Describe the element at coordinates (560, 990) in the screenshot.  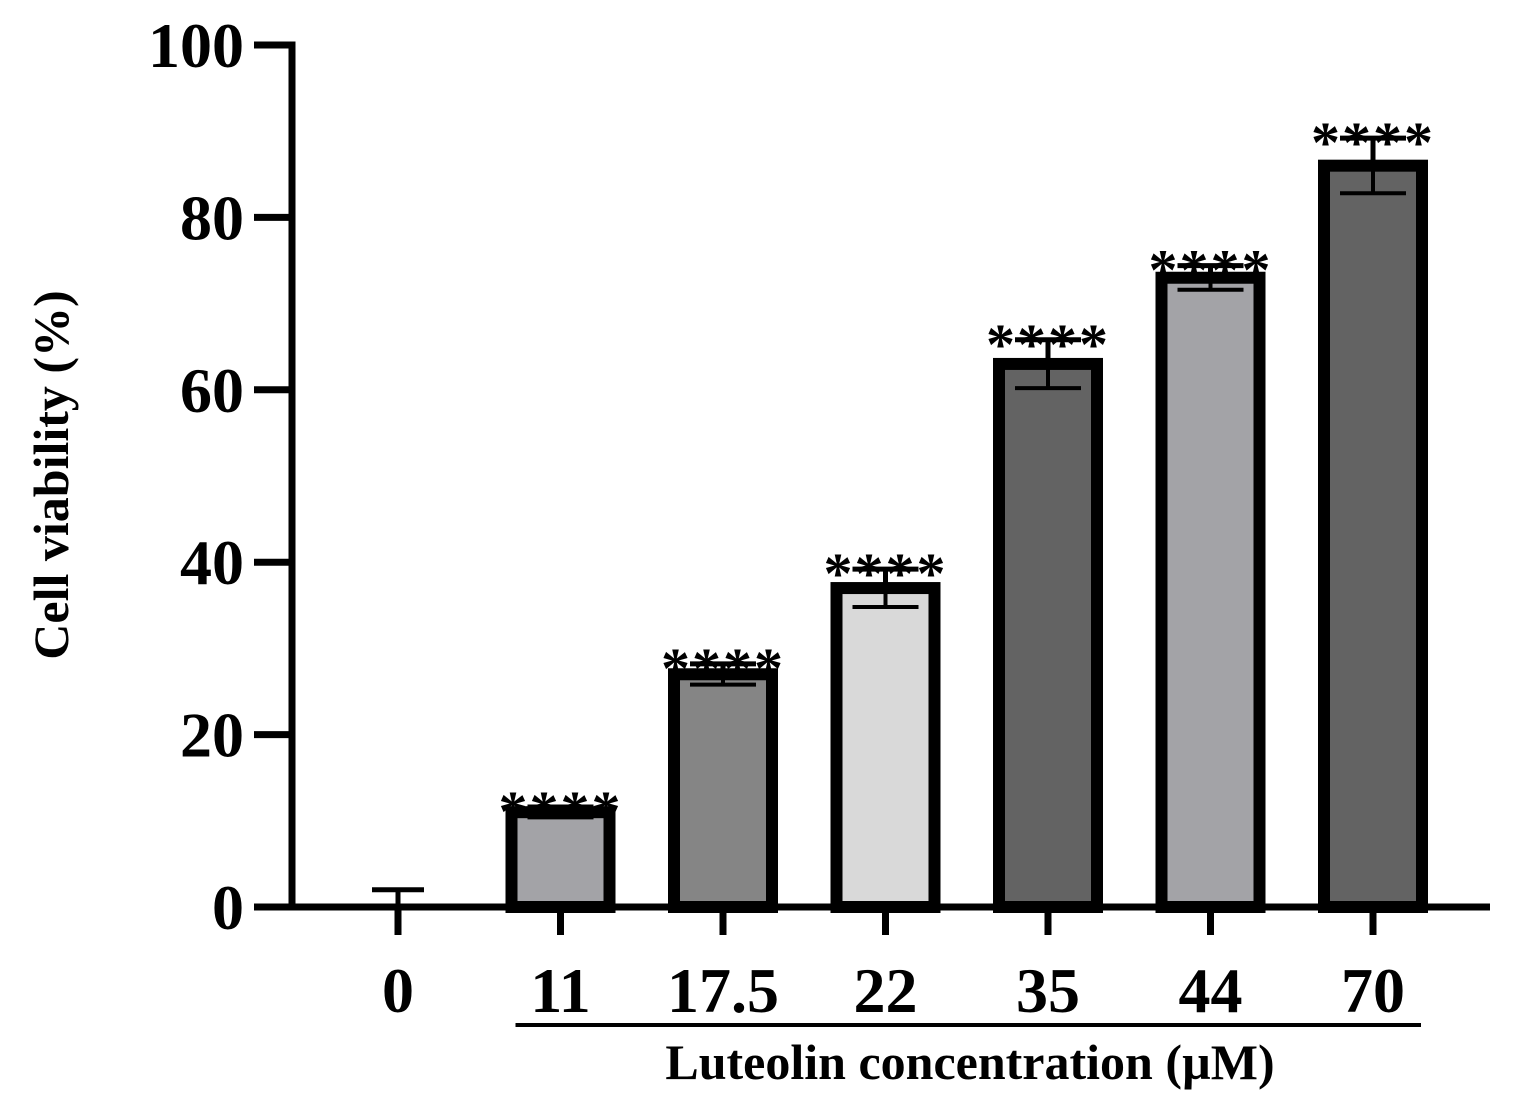
I see `x-tick-label: 11` at that location.